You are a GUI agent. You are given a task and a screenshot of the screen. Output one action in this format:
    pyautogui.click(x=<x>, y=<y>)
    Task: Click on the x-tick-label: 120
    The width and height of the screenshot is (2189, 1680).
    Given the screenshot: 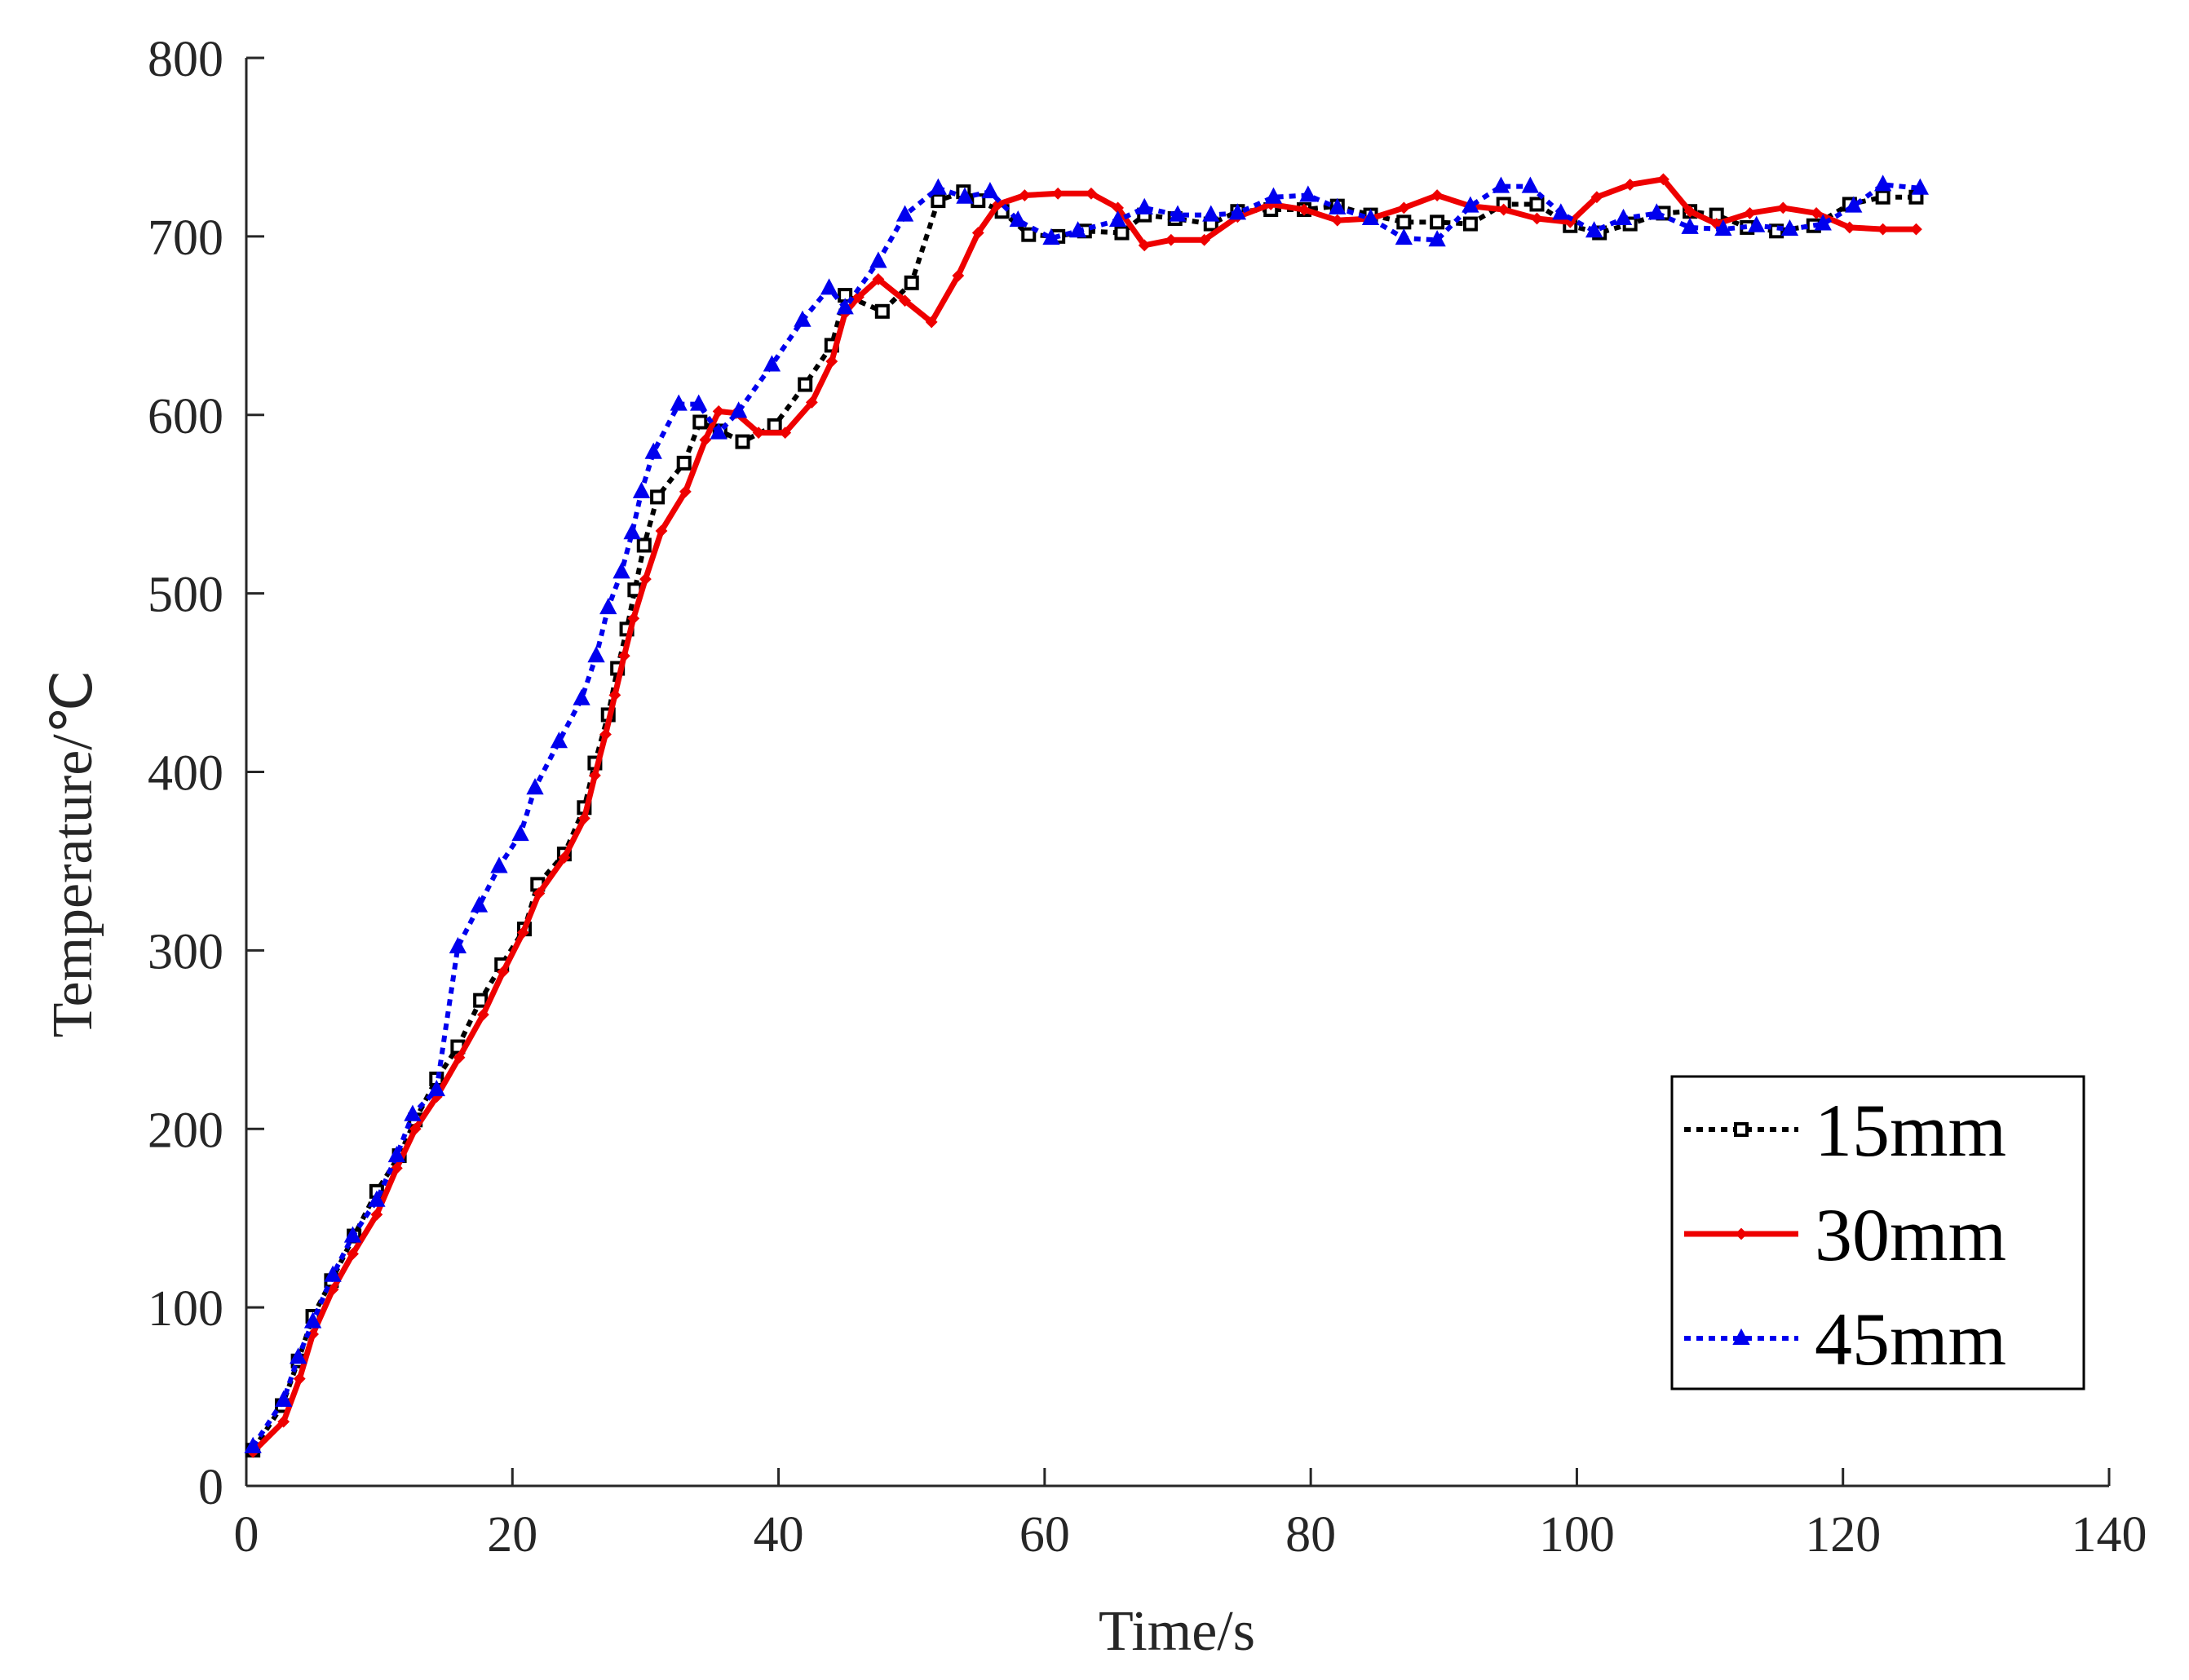 What is the action you would take?
    pyautogui.click(x=1843, y=1535)
    